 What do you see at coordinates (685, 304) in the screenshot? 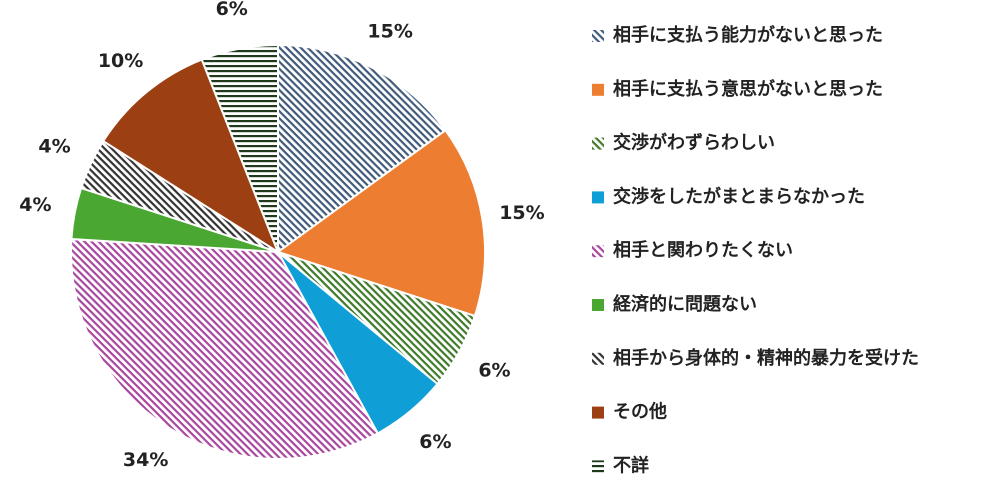
I see `legend-label: 経済的に問題ない` at bounding box center [685, 304].